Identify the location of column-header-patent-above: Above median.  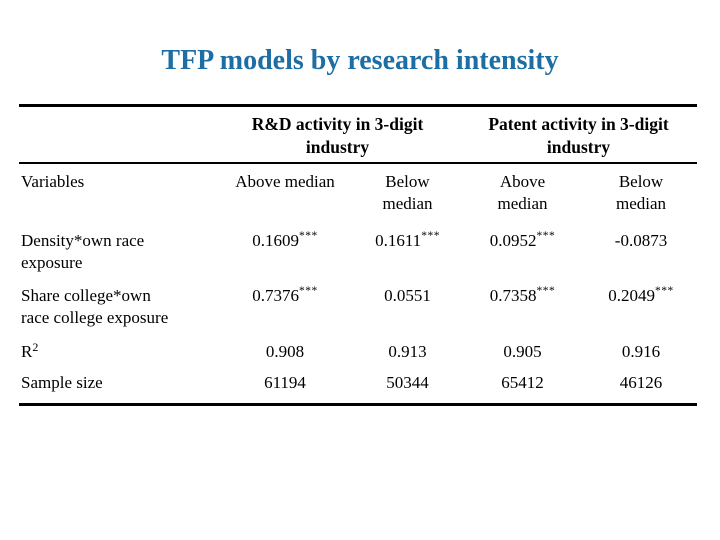
(522, 191).